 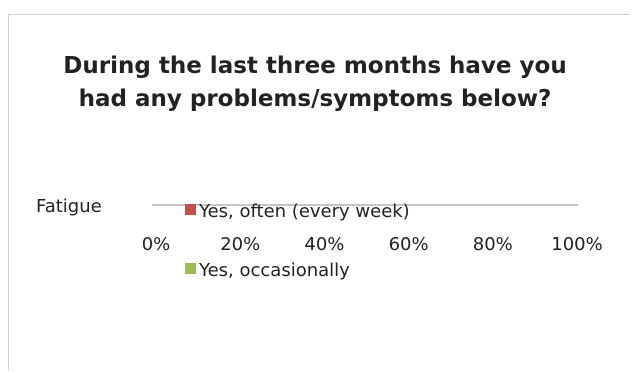 What do you see at coordinates (274, 270) in the screenshot?
I see `legend-label: Yes, occasionally` at bounding box center [274, 270].